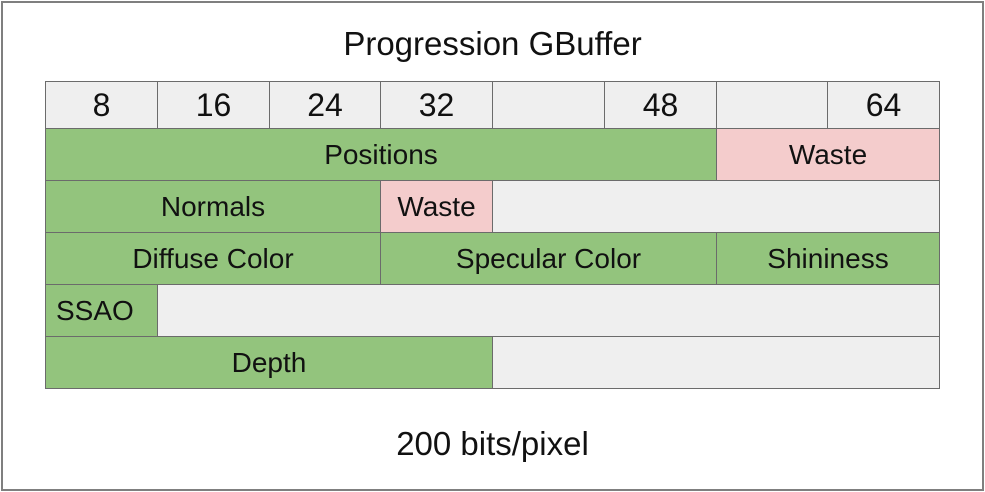  I want to click on bit-header-cell: 64, so click(883, 105).